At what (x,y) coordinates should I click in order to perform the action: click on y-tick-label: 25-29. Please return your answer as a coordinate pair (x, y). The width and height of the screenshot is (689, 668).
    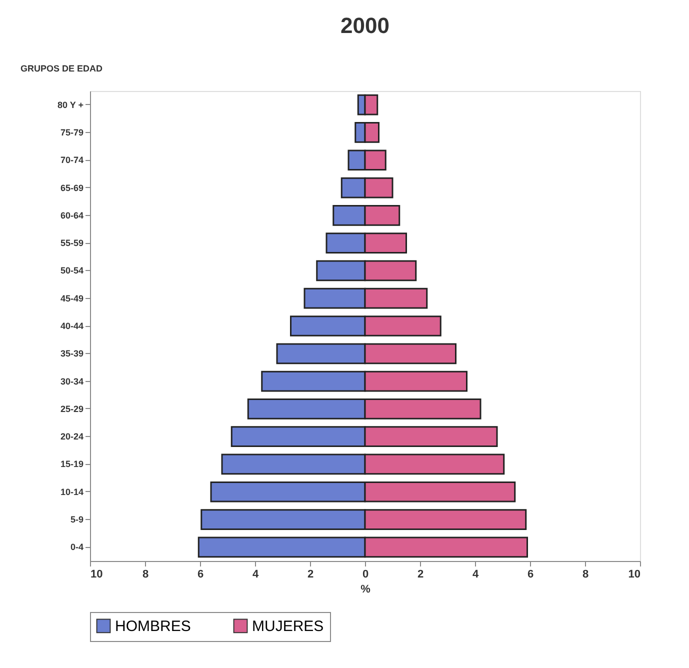
    Looking at the image, I should click on (72, 409).